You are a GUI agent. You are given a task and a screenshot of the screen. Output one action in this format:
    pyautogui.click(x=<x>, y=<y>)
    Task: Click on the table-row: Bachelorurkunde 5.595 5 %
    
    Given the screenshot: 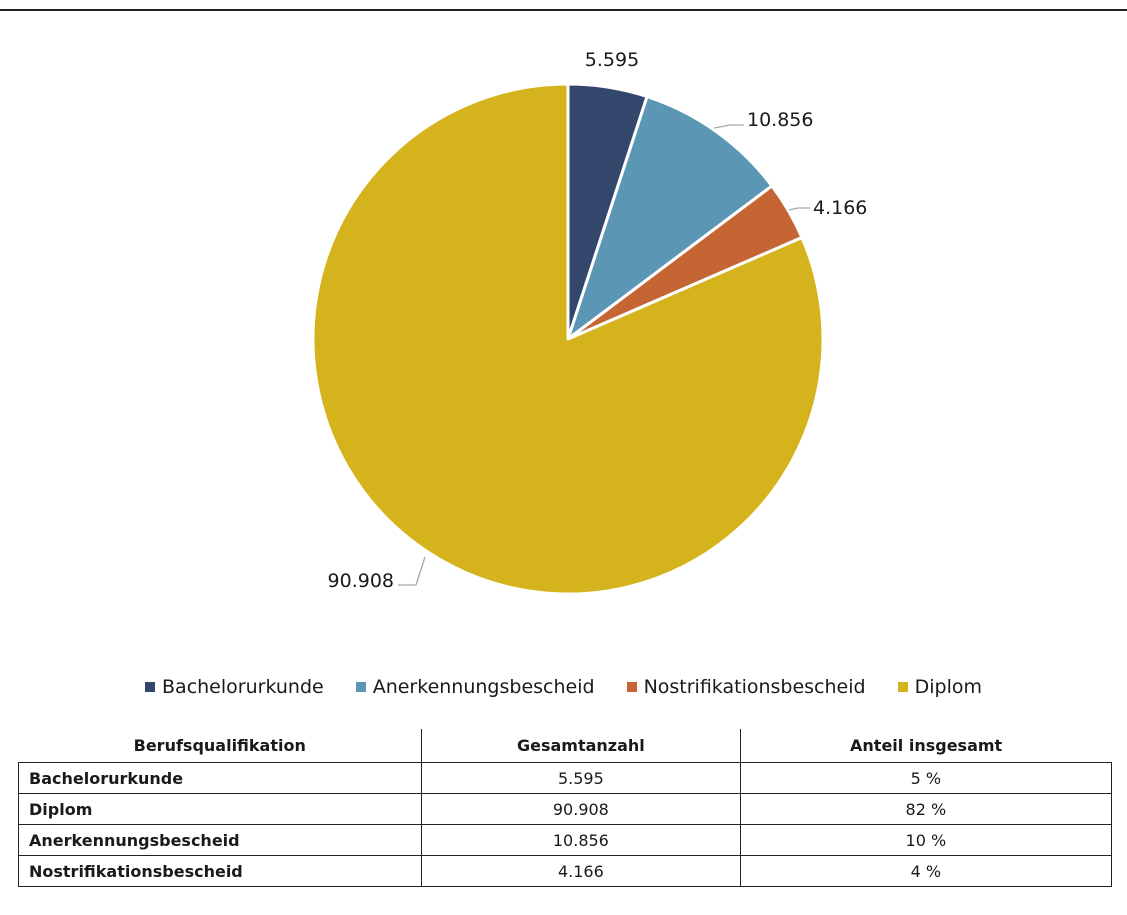 What is the action you would take?
    pyautogui.click(x=565, y=778)
    